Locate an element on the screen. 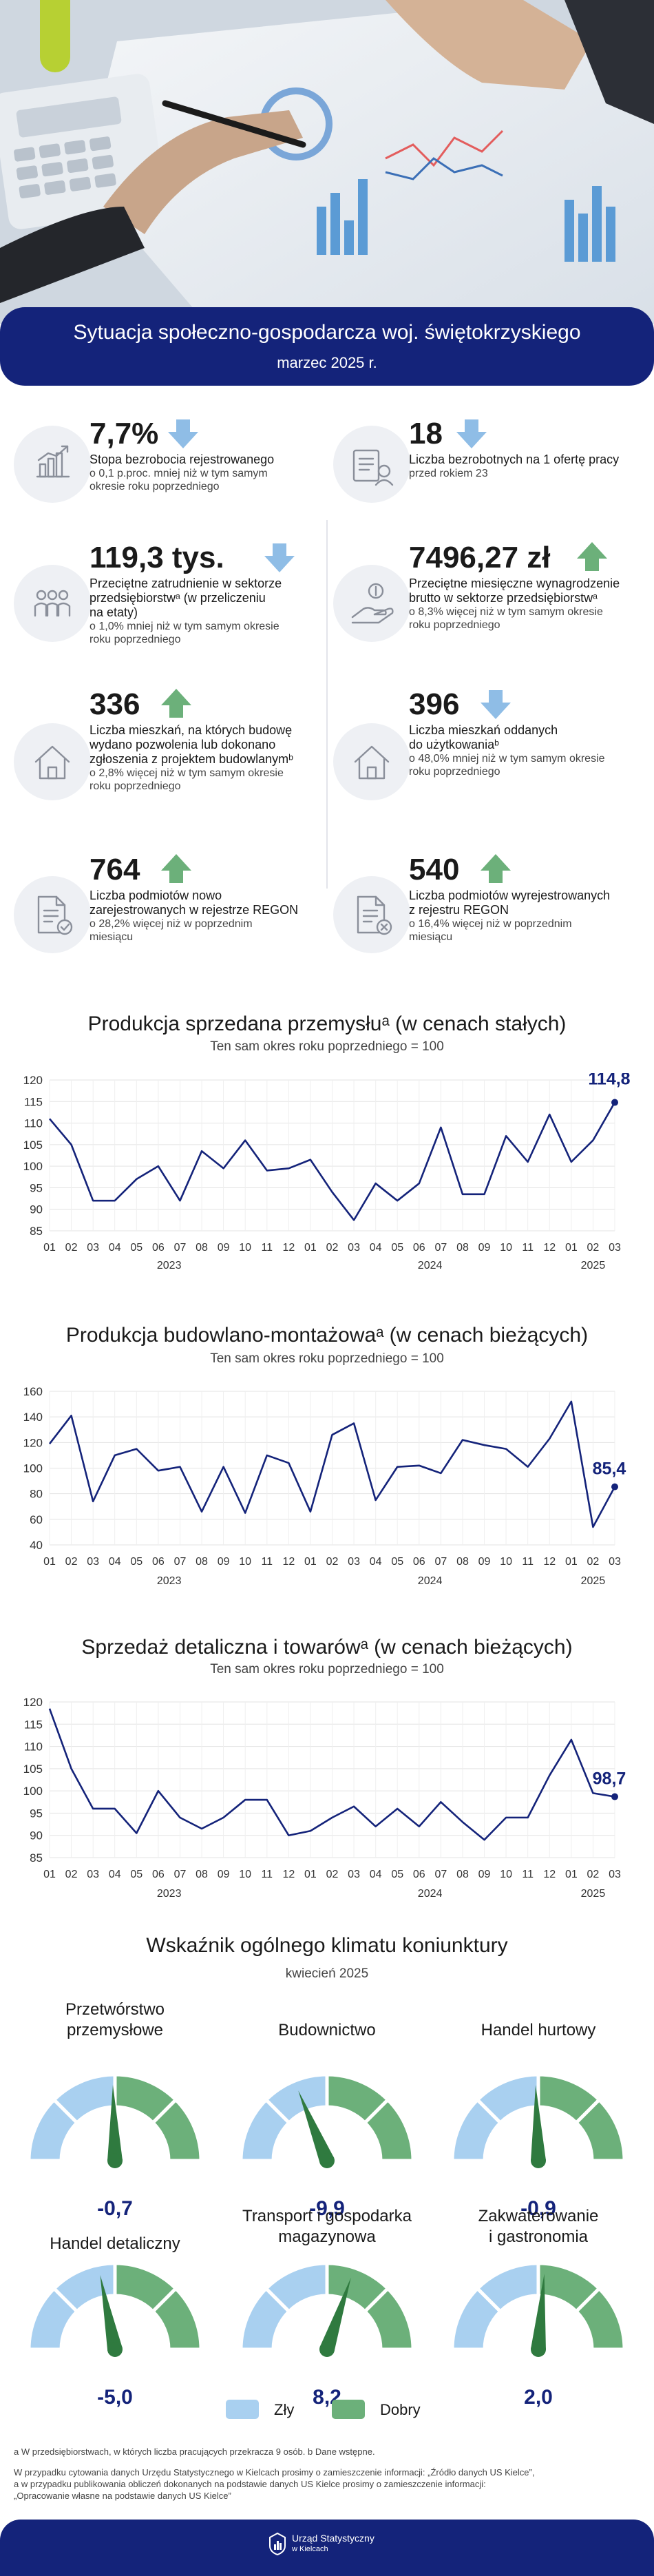 The height and width of the screenshot is (2576, 654). indicator-description: Liczba podmiotów nowo is located at coordinates (155, 895).